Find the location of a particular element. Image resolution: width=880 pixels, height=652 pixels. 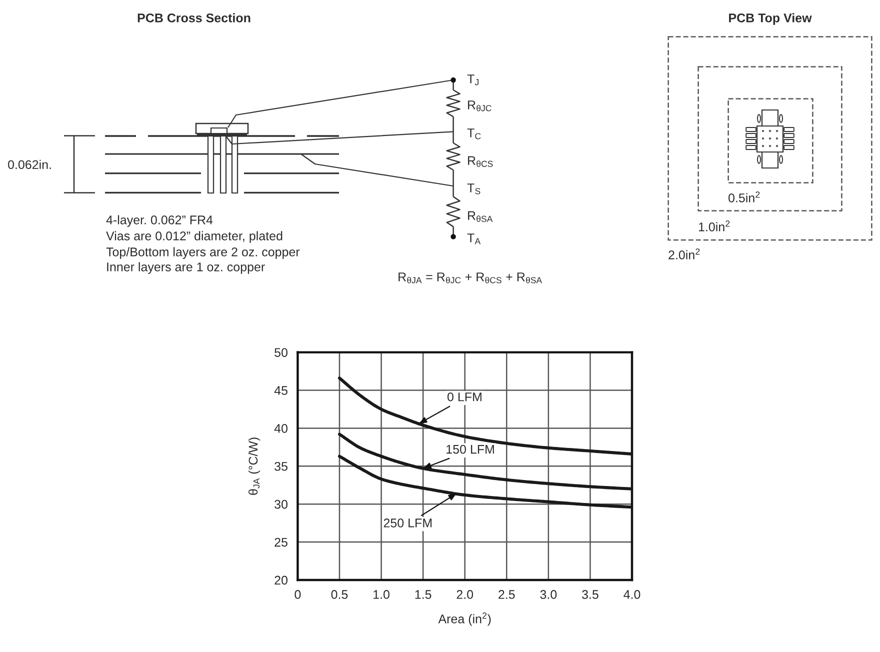

y-tick-label: 45 is located at coordinates (281, 390).